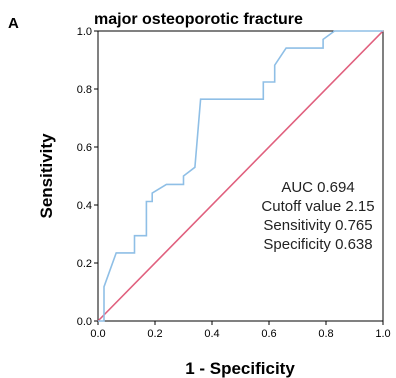 The width and height of the screenshot is (396, 378). Describe the element at coordinates (87, 177) in the screenshot. I see `y-axis-ticks: 0.0 0.2 0.4 0.6 0.8 1.0` at that location.